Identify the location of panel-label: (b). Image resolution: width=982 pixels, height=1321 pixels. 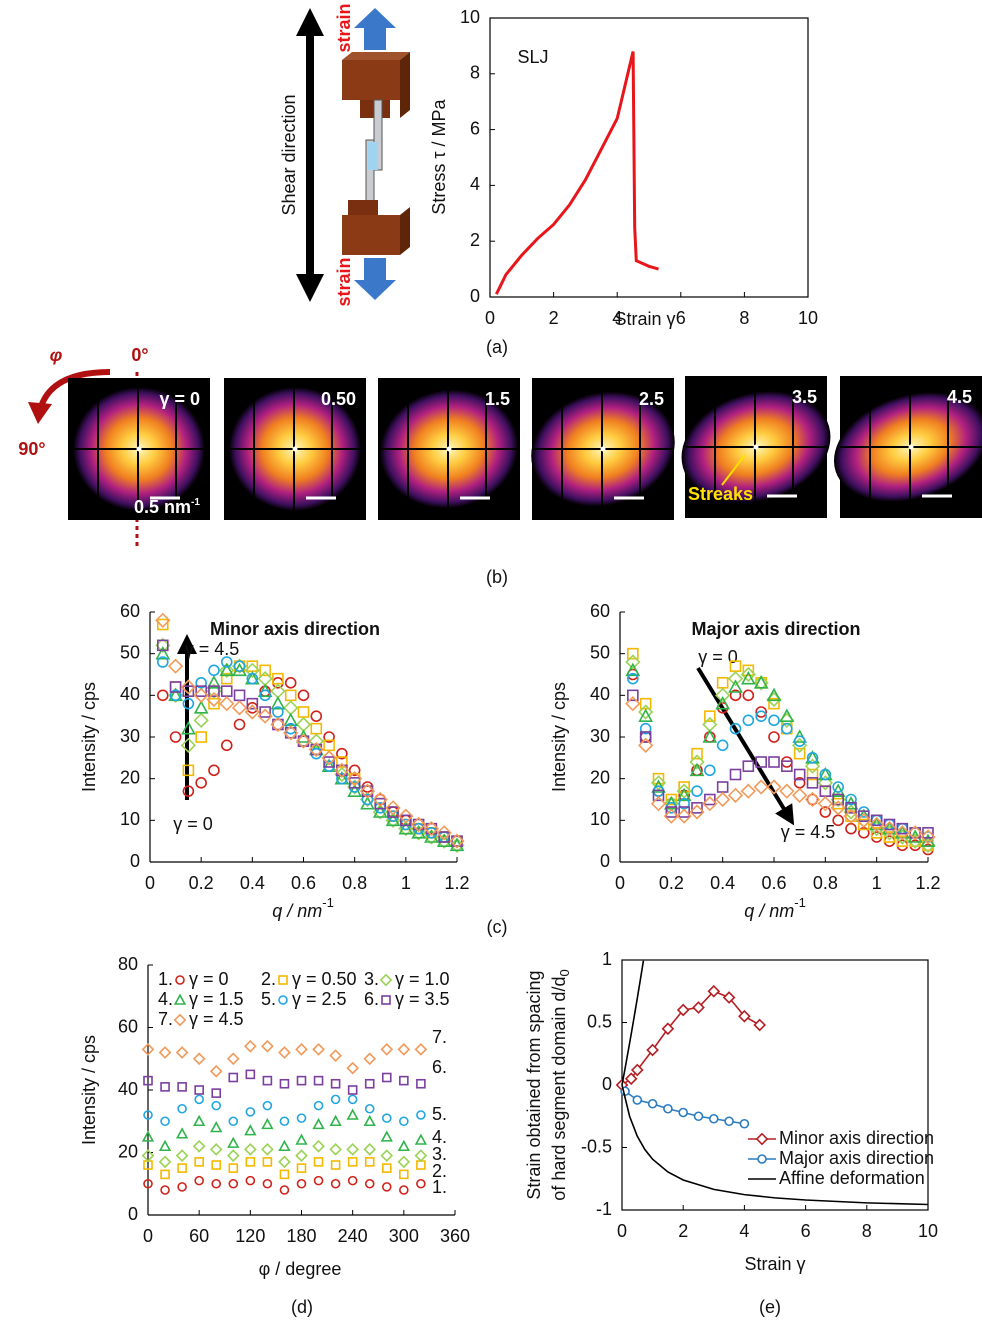
(497, 577).